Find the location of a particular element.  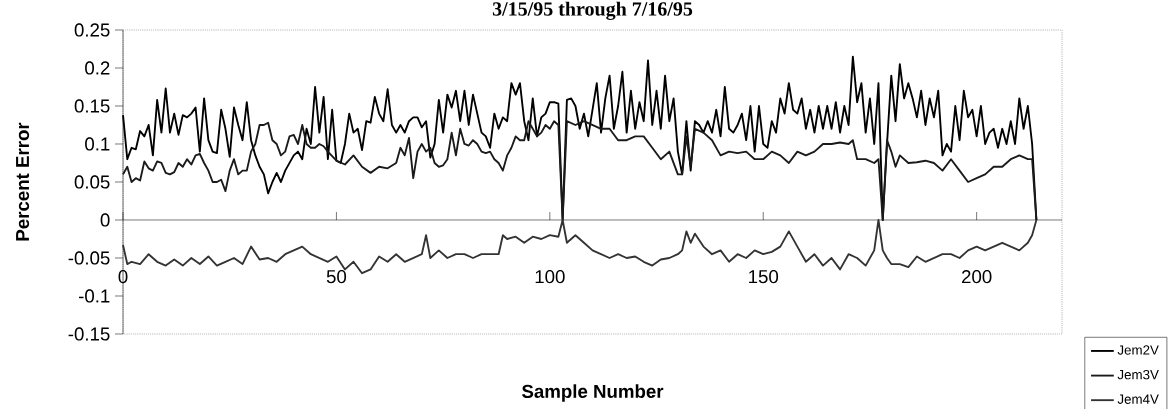

y-tick-label: 0.25 is located at coordinates (92, 30).